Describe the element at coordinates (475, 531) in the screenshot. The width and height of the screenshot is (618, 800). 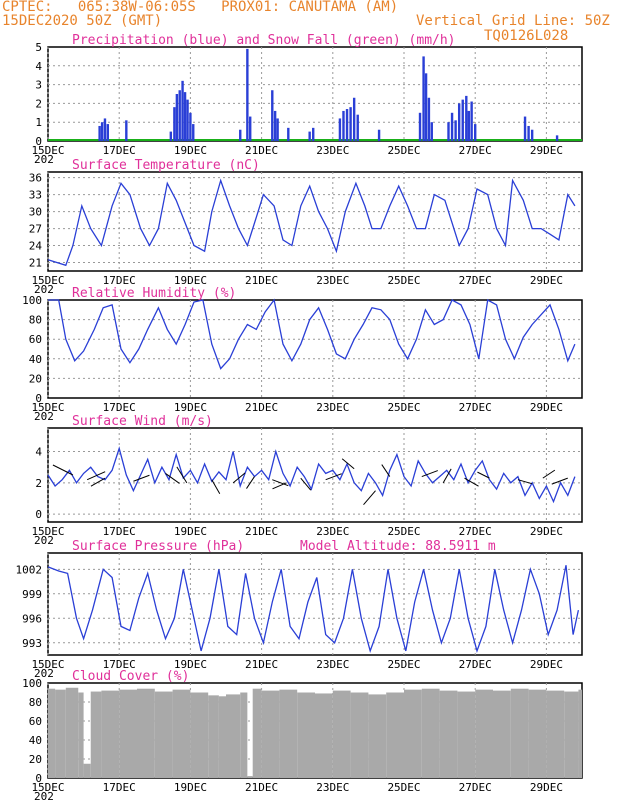
I see `wind-xtick-label: 27DEC` at that location.